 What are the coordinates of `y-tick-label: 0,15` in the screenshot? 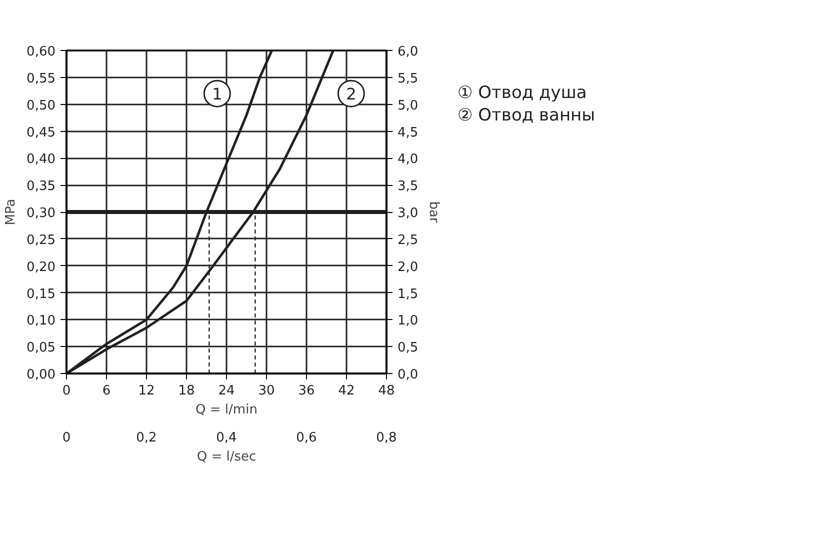 It's located at (41, 294).